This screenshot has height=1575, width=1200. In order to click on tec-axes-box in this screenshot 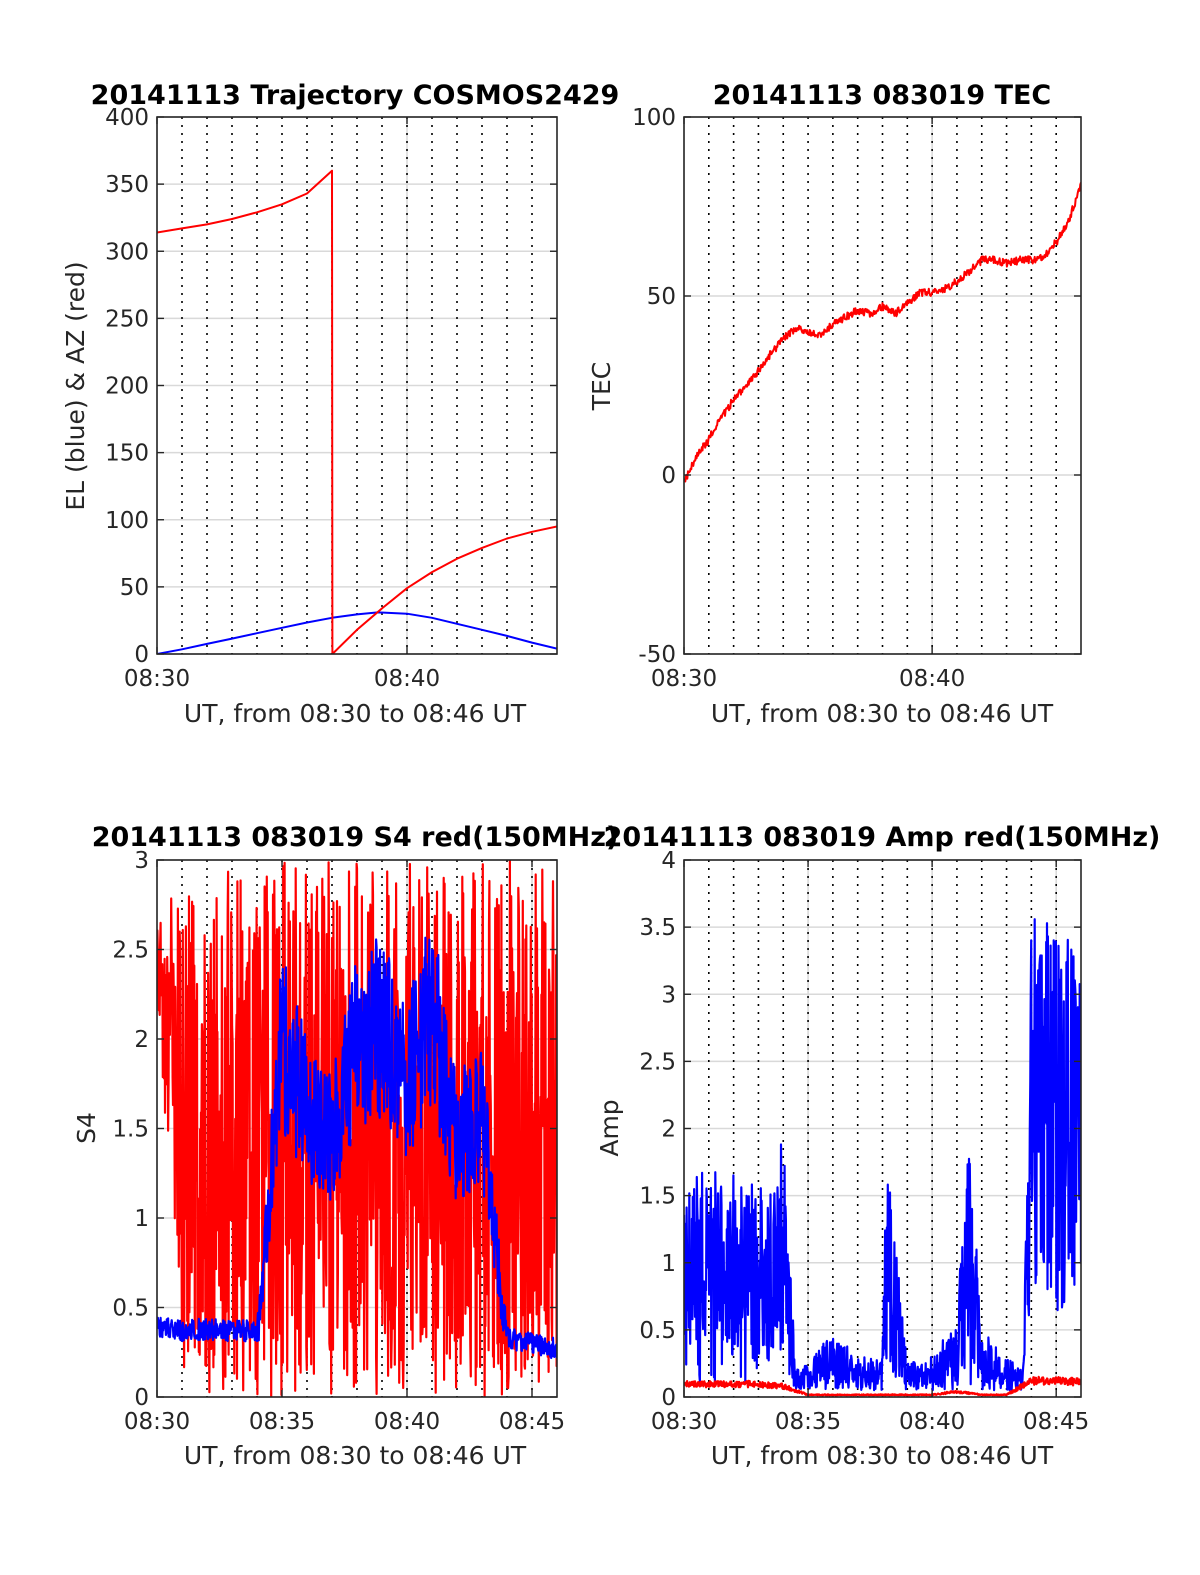, I will do `click(882, 385)`.